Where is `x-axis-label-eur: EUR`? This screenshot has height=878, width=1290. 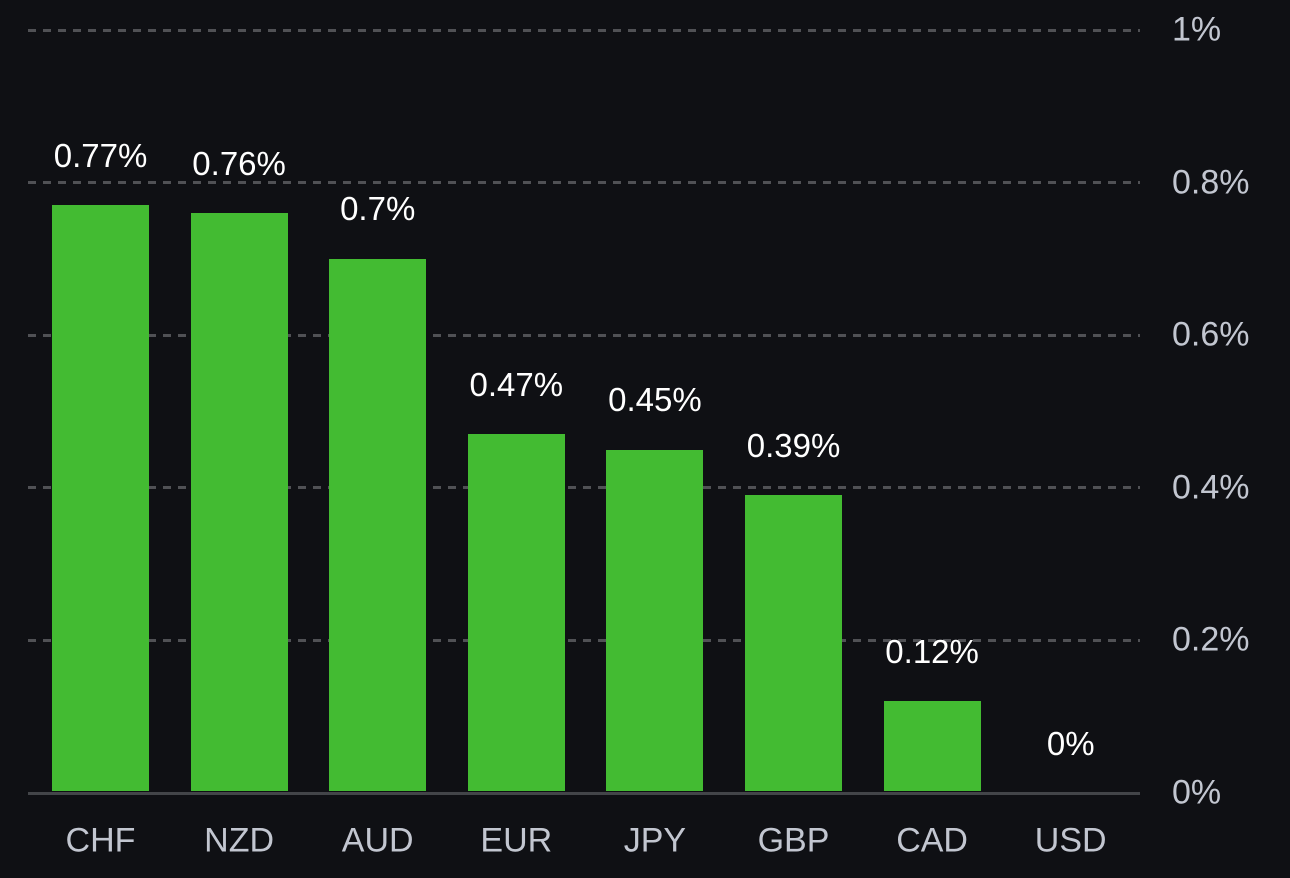
x-axis-label-eur: EUR is located at coordinates (516, 840).